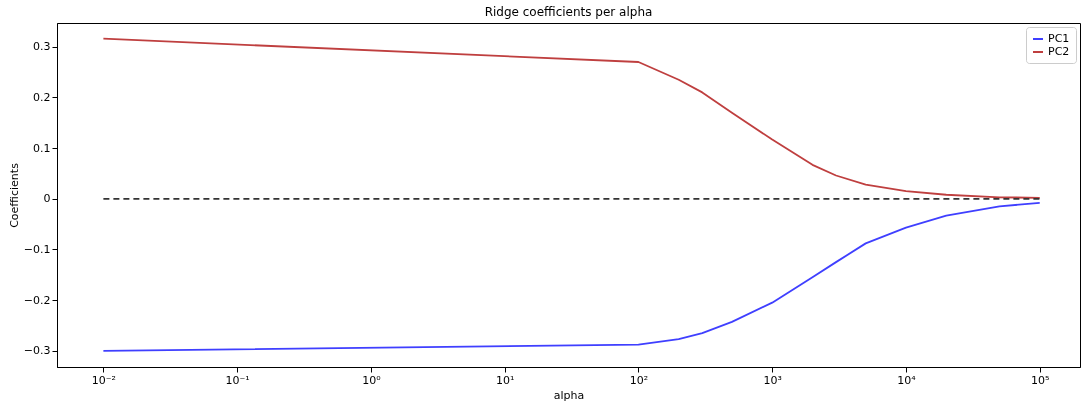 The height and width of the screenshot is (410, 1089). What do you see at coordinates (42, 97) in the screenshot?
I see `y-tick-label: 0.2` at bounding box center [42, 97].